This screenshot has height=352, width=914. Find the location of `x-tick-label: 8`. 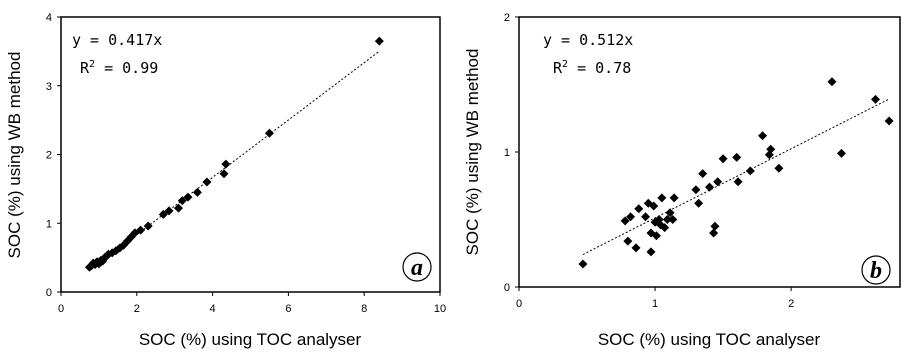

x-tick-label: 8 is located at coordinates (364, 309).